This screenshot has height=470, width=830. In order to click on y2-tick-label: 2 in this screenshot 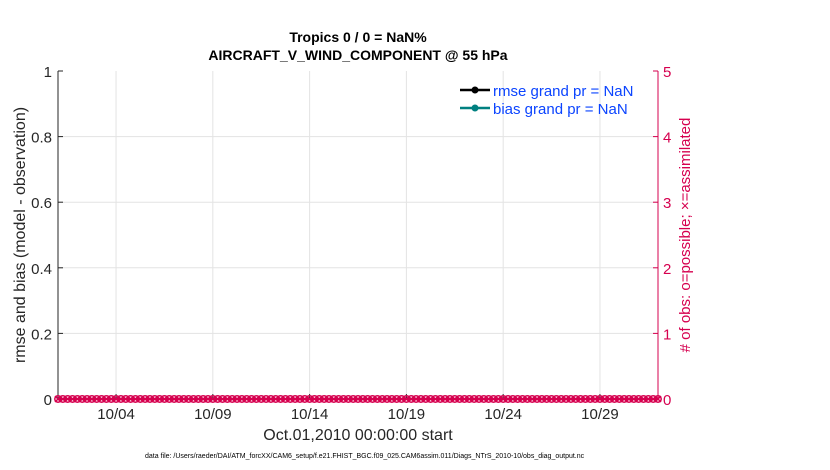, I will do `click(667, 269)`.